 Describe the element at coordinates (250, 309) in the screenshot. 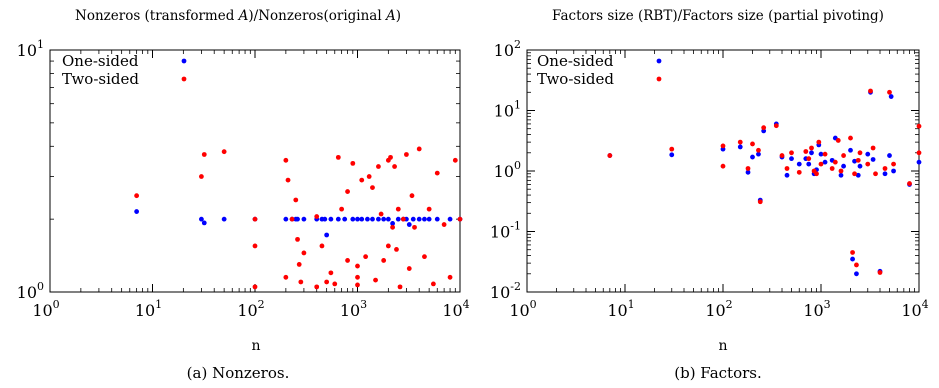

I see `x-tick-label: 10²` at that location.